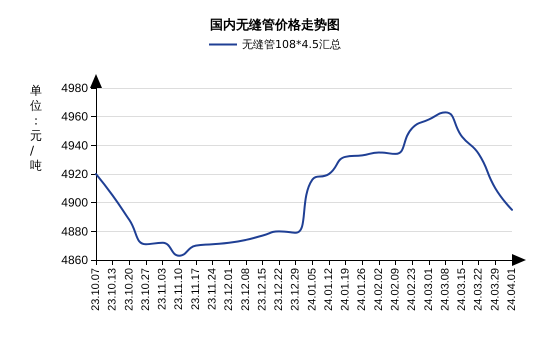 This screenshot has width=550, height=350. What do you see at coordinates (428, 289) in the screenshot?
I see `x-tick-label: 24.03.01` at bounding box center [428, 289].